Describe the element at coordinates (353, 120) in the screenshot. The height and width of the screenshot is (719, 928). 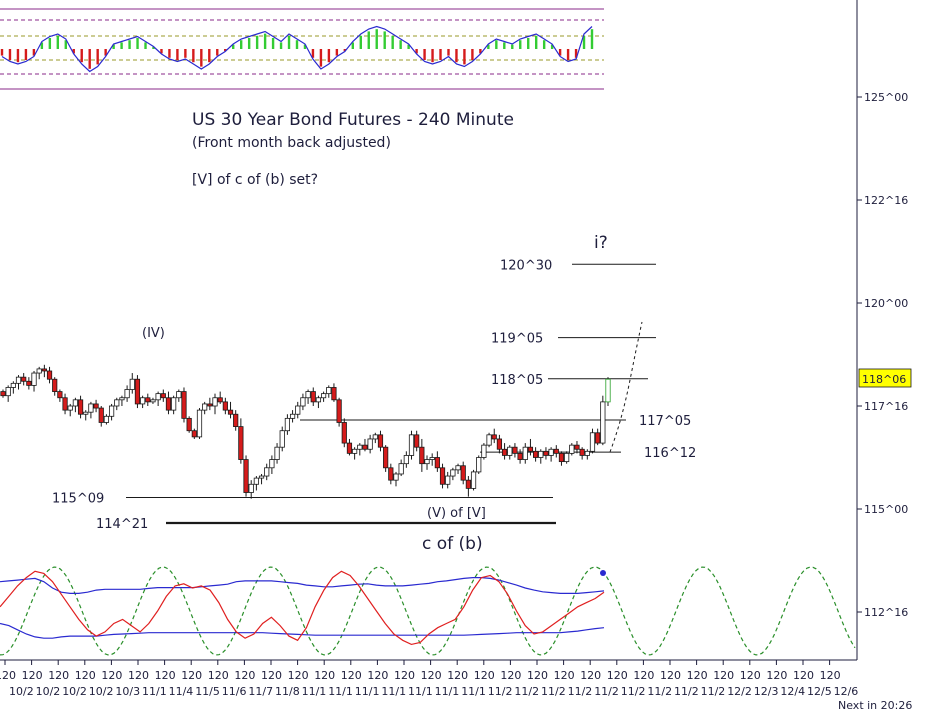
I see `chart-title: US 30 Year Bond Futures - 240 Minute` at that location.